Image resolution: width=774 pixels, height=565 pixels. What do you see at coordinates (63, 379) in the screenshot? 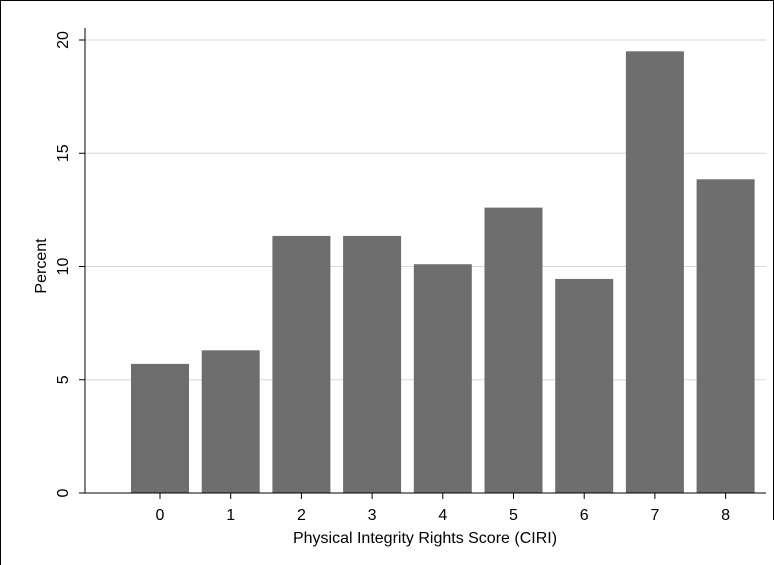
I see `y-tick-label: 5` at bounding box center [63, 379].